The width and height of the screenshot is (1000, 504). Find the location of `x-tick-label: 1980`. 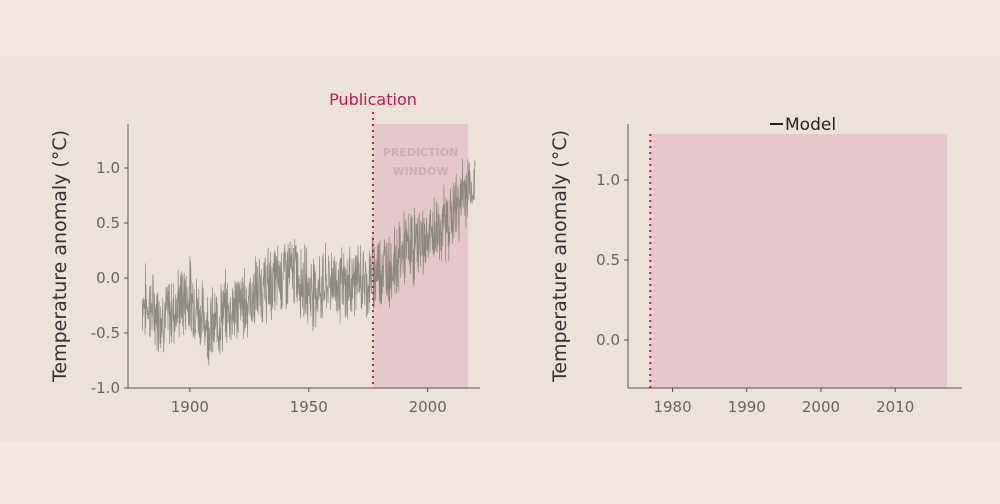

x-tick-label: 1980 is located at coordinates (672, 407).